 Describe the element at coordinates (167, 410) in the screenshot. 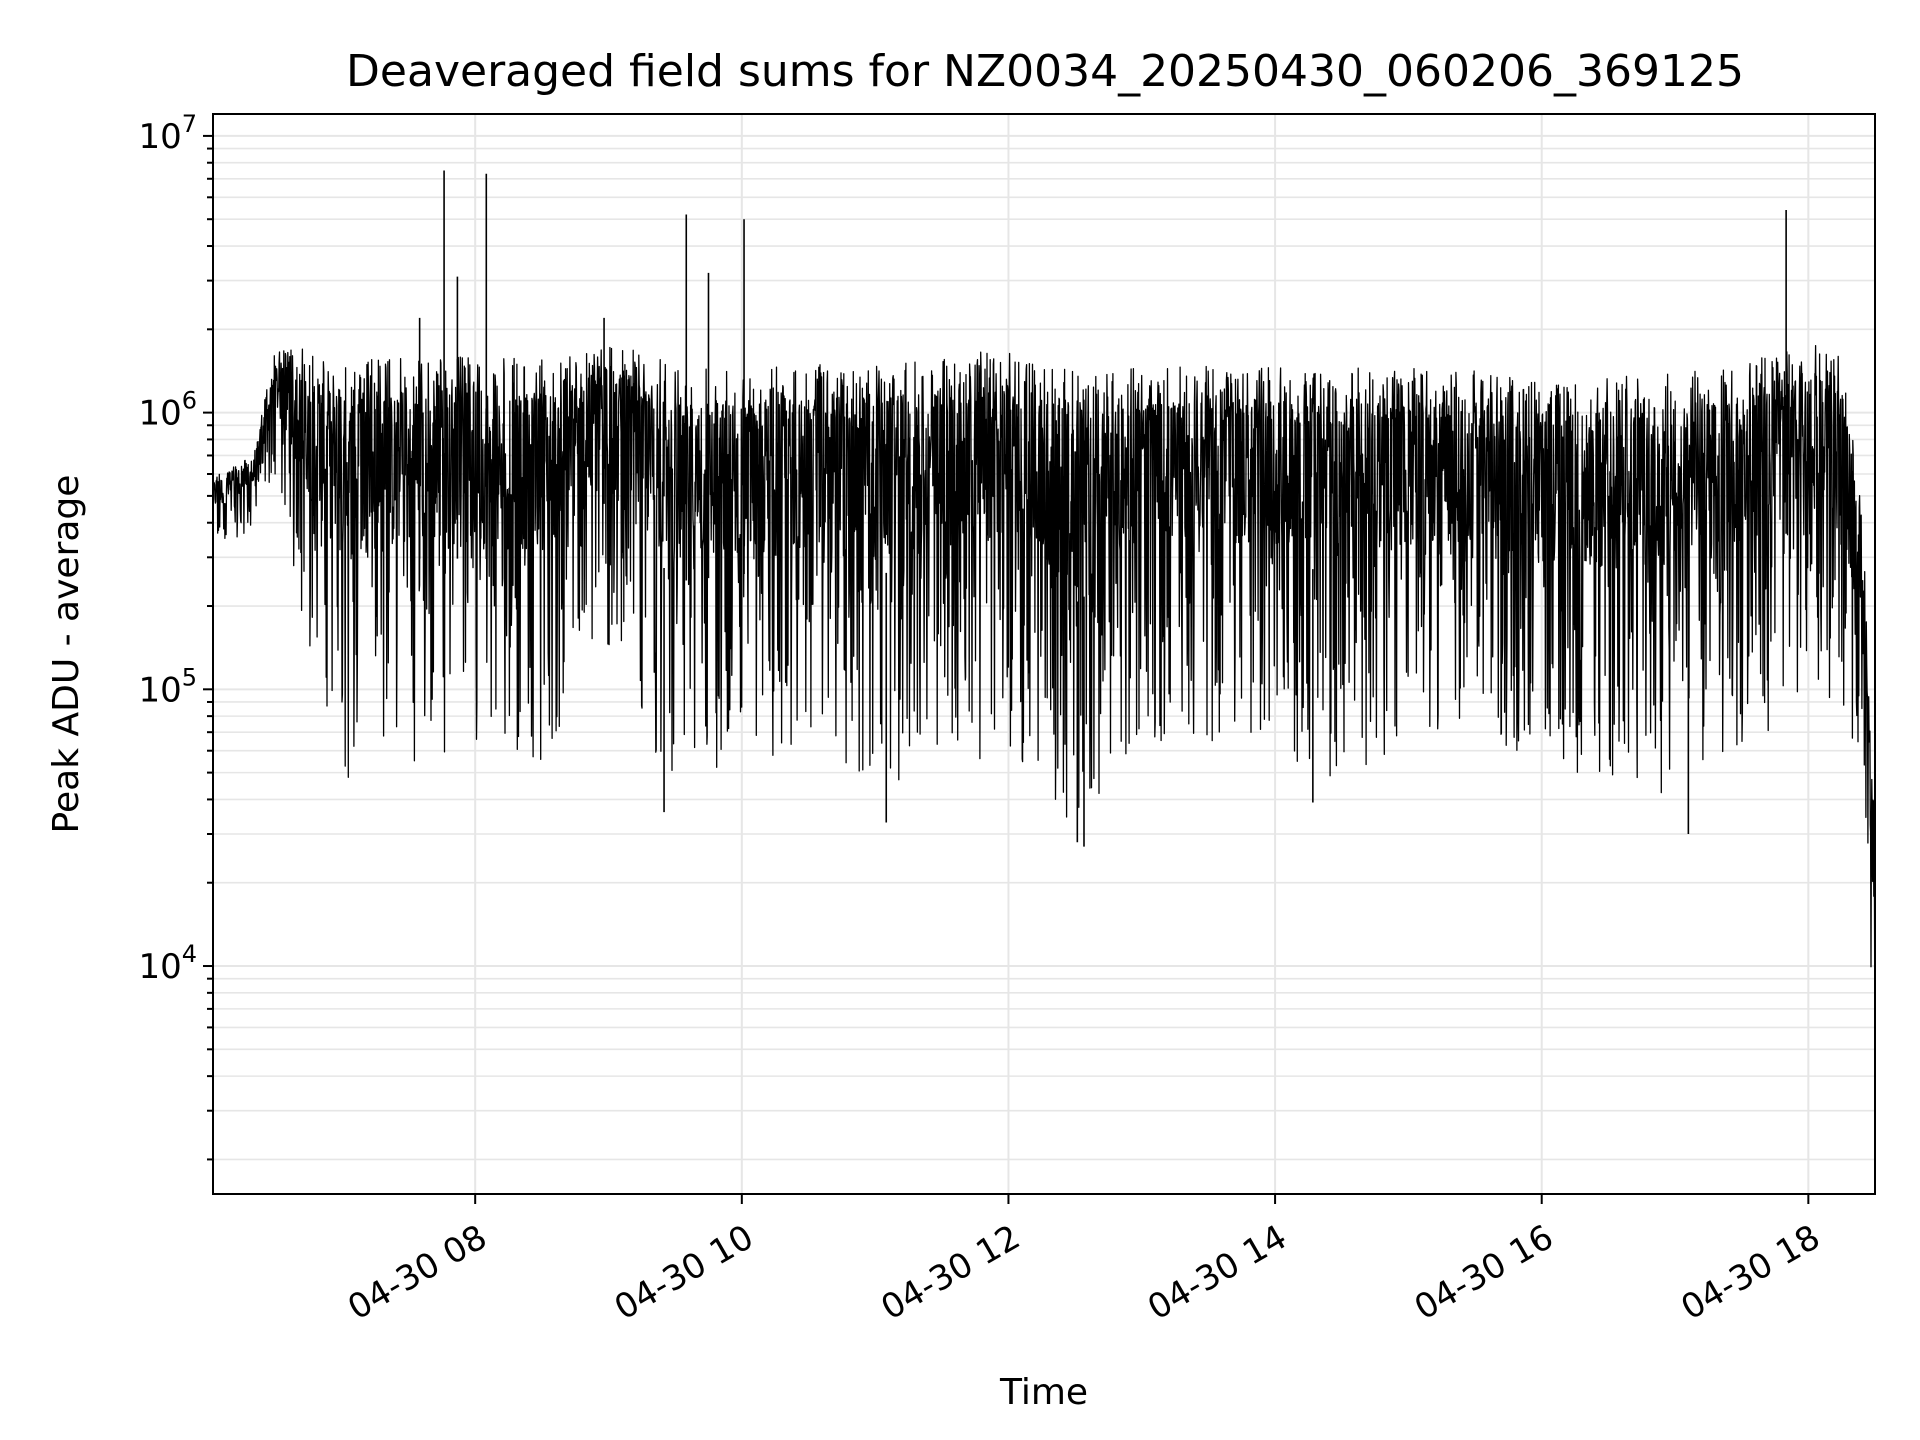

I see `y-tick-label: 10⁶` at that location.